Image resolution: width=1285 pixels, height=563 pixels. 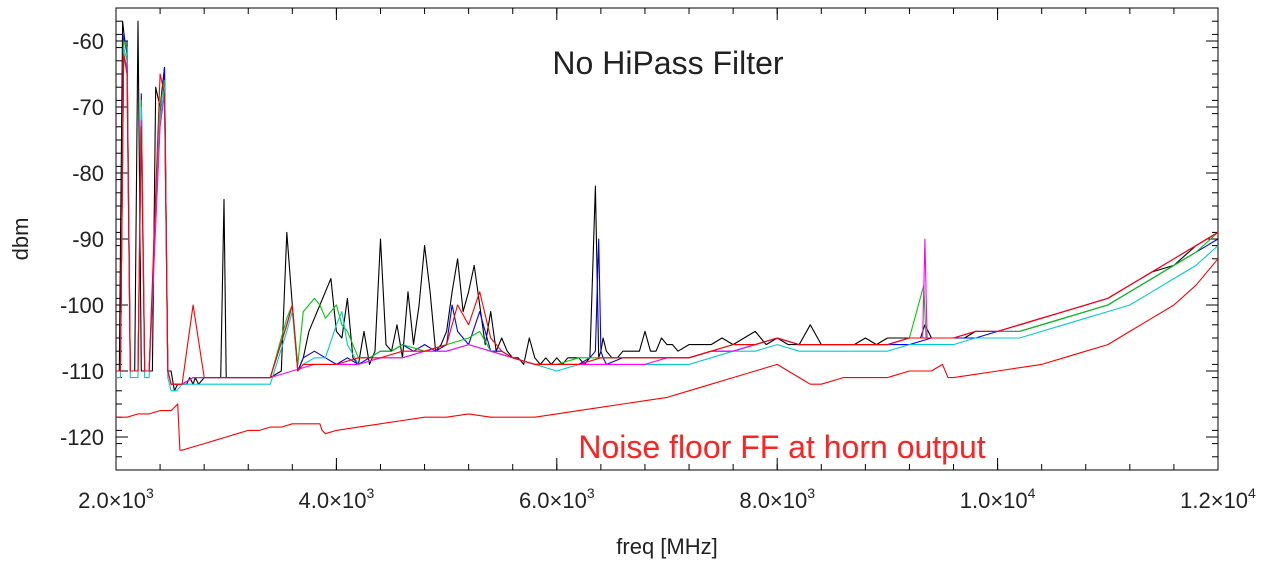 What do you see at coordinates (88, 173) in the screenshot?
I see `y-tick-label: -80` at bounding box center [88, 173].